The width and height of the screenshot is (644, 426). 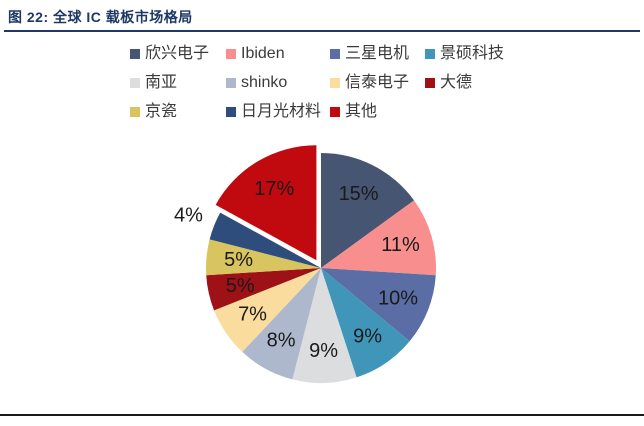 I want to click on legend-item-3: 景硕科技, so click(x=464, y=54).